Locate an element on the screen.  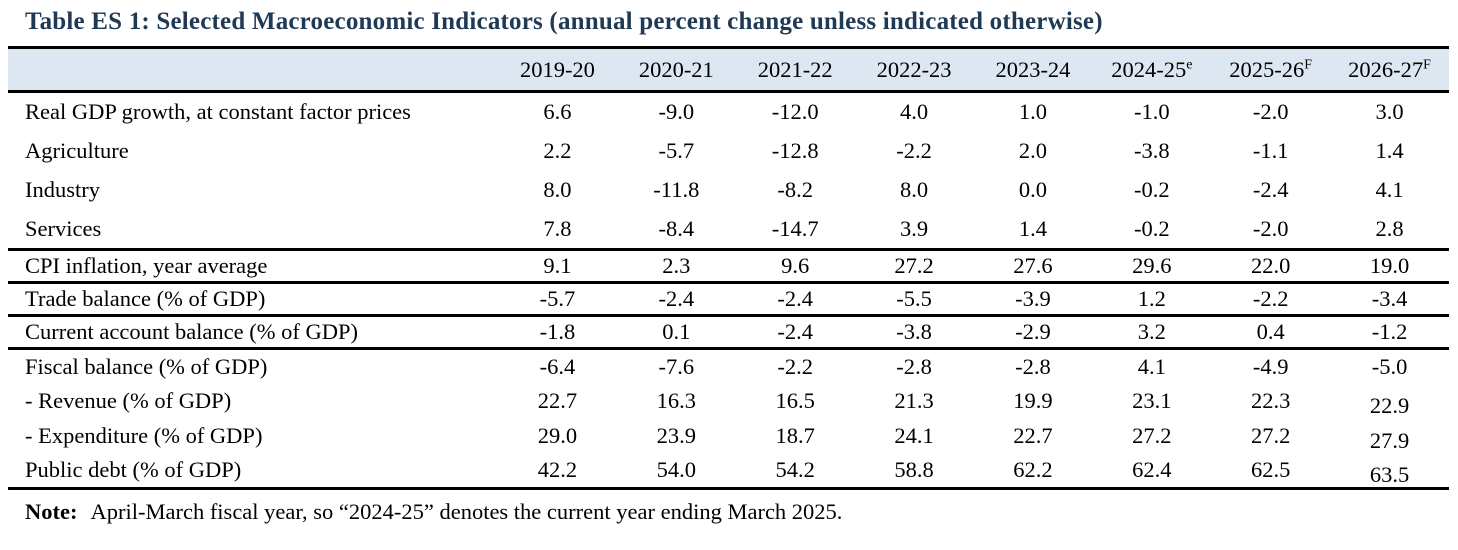
value-cell: 4.0 is located at coordinates (914, 111).